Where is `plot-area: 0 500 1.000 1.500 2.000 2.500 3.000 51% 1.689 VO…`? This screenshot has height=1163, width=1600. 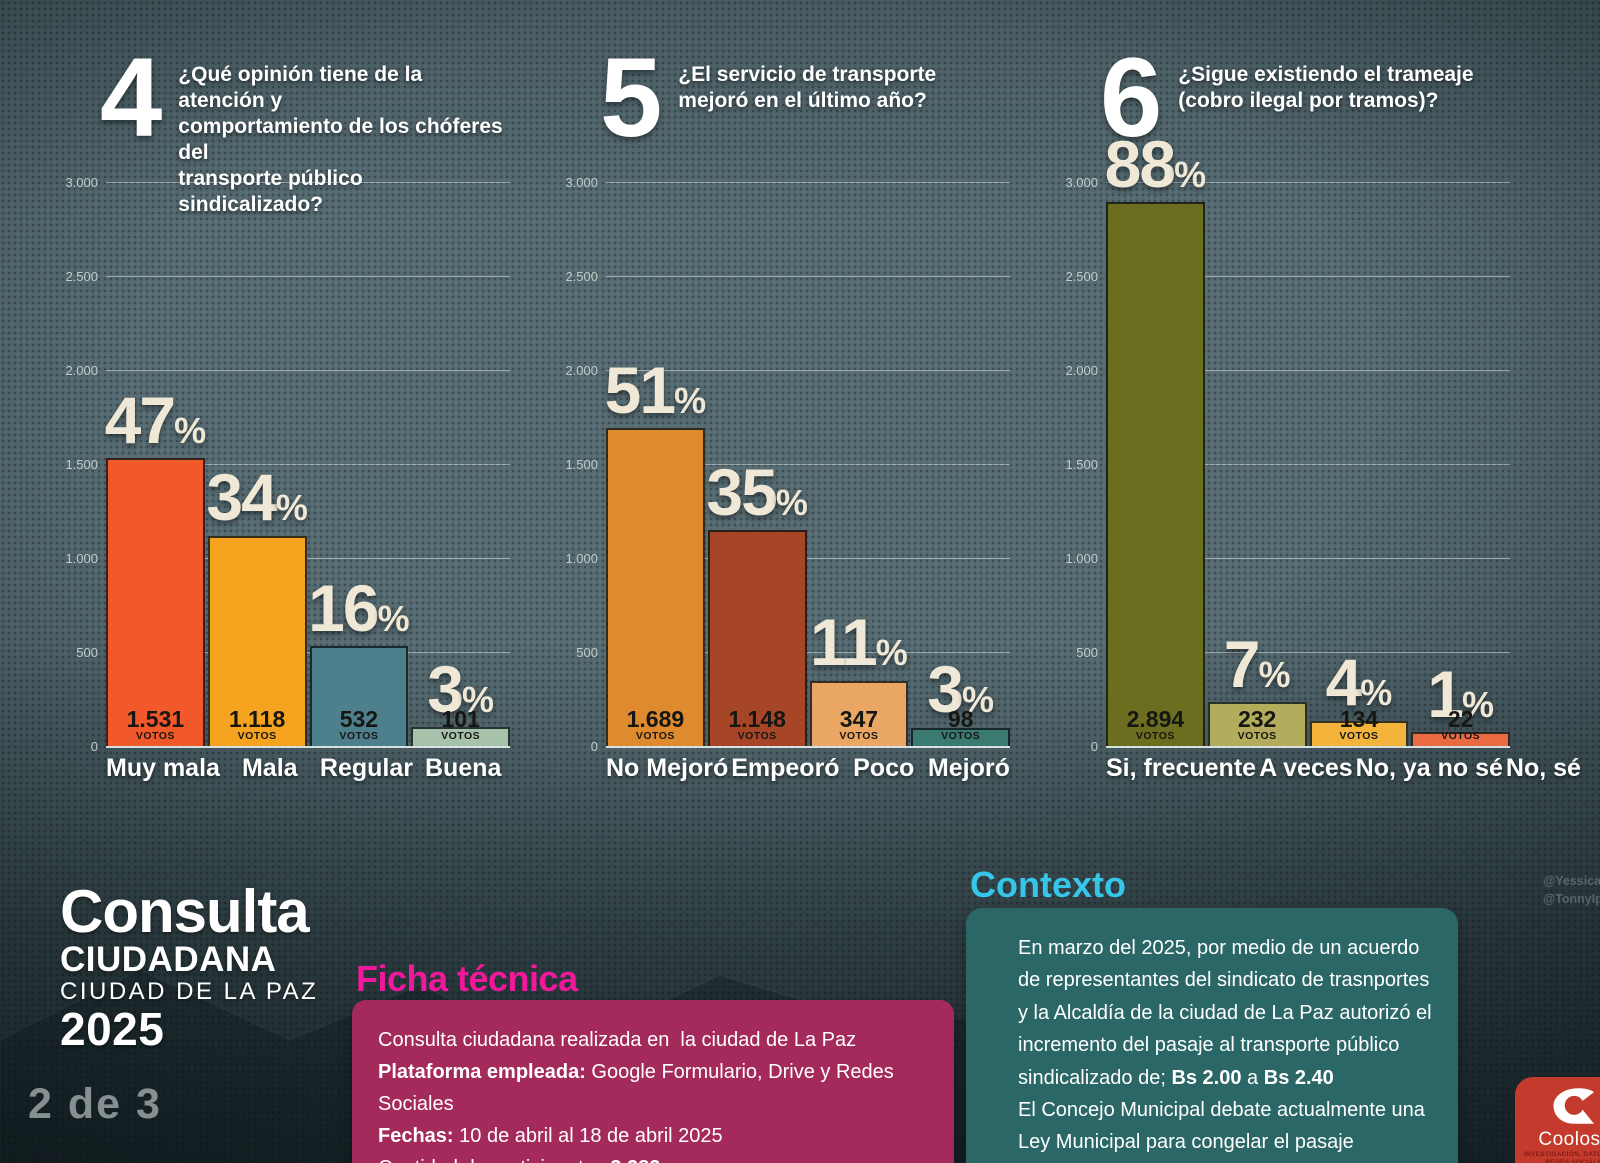
plot-area: 0 500 1.000 1.500 2.000 2.500 3.000 51% 1.689 VO… is located at coordinates (786, 464).